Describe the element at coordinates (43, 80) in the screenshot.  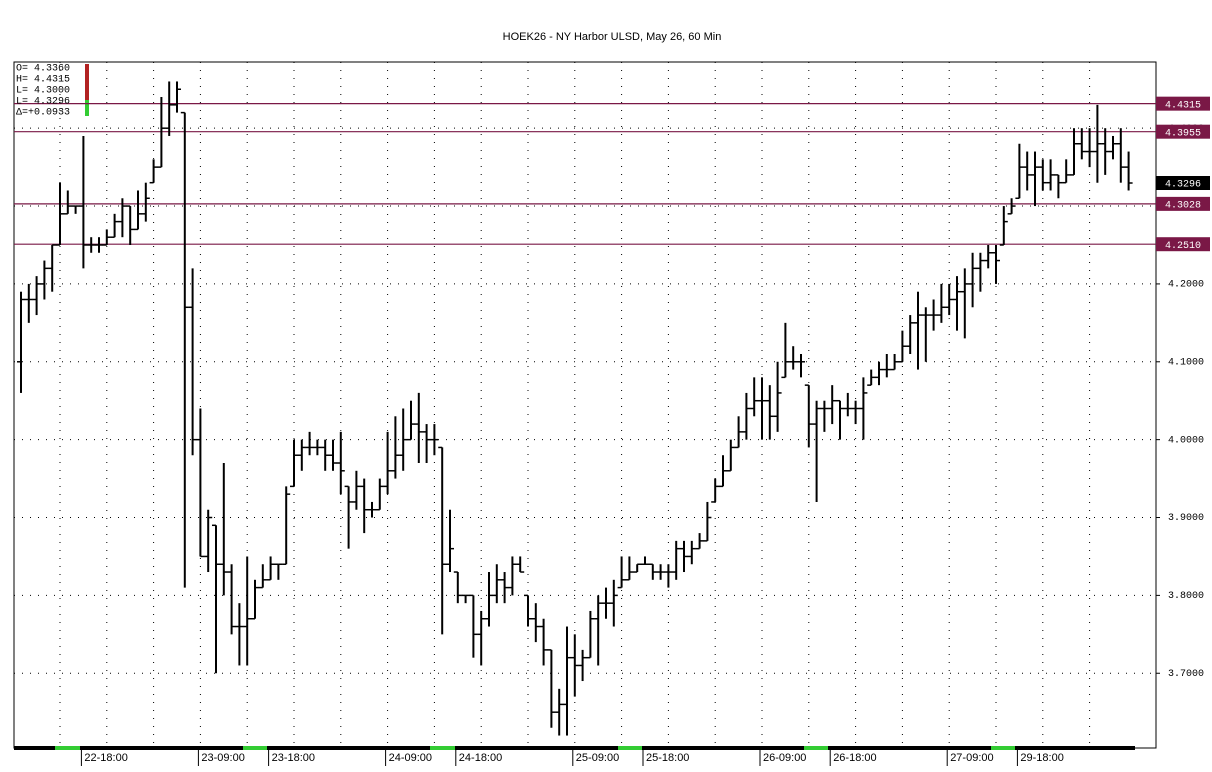
I see `info-line: H= 4.4315` at that location.